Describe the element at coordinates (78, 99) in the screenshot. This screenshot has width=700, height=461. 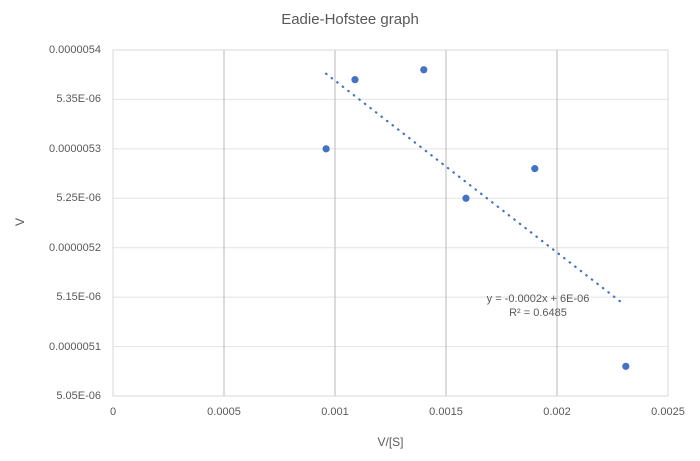
I see `y-tick-label: 5.35E-06` at that location.